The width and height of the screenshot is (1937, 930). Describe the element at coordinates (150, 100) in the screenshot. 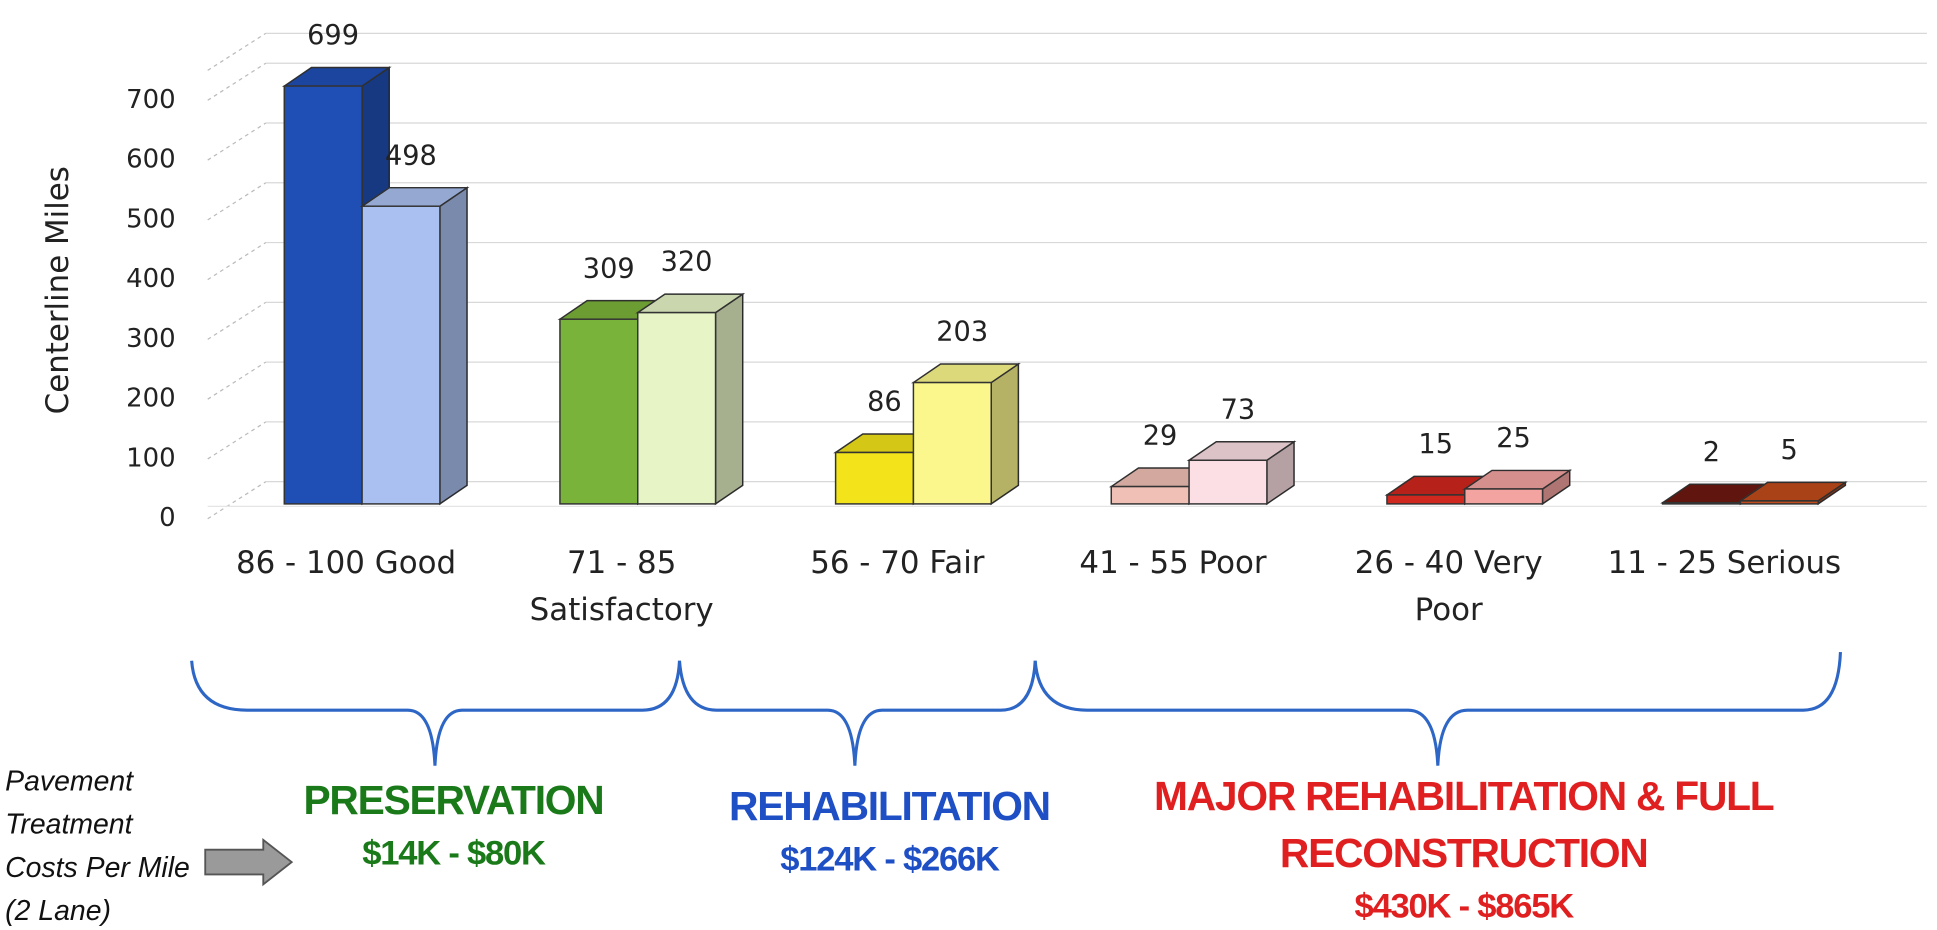

I see `y-tick-label: 700` at that location.